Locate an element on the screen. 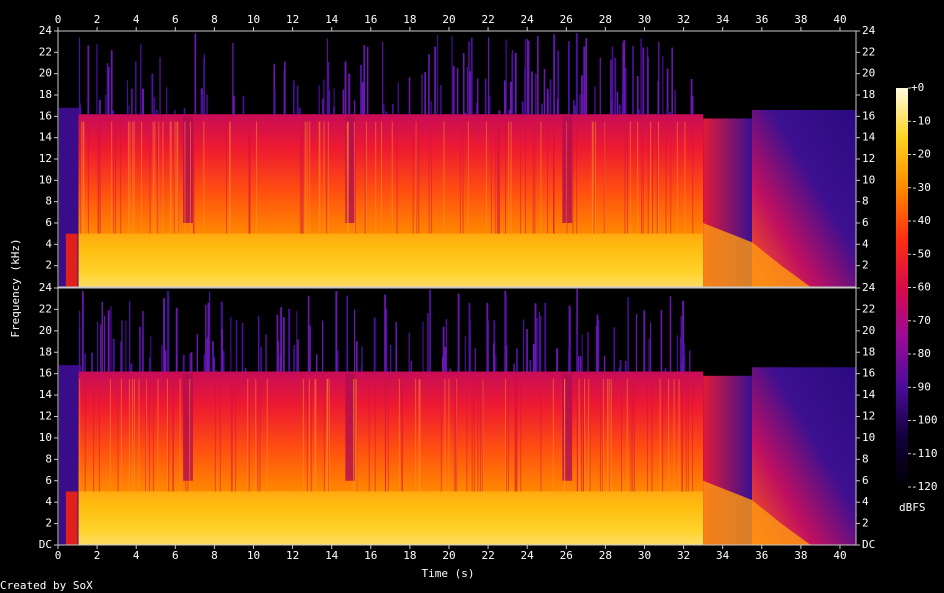  x-tick-label: 30 is located at coordinates (644, 19).